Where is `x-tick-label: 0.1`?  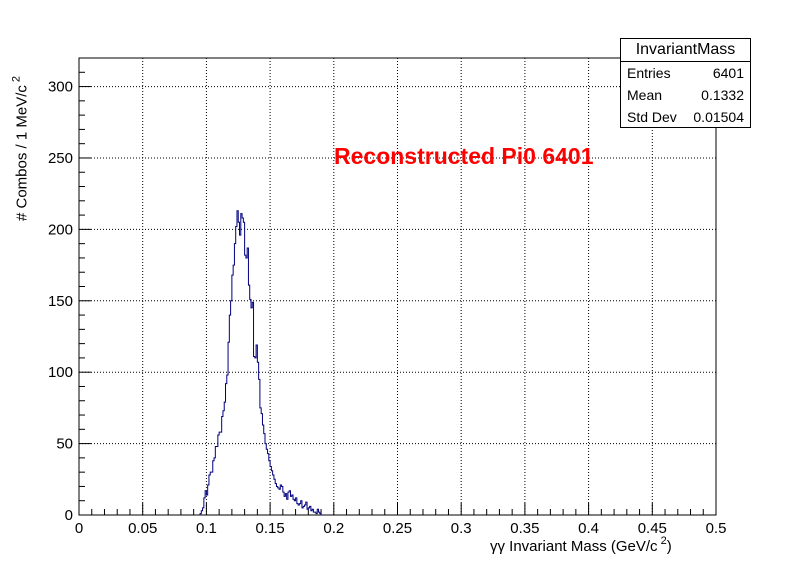 x-tick-label: 0.1 is located at coordinates (206, 528).